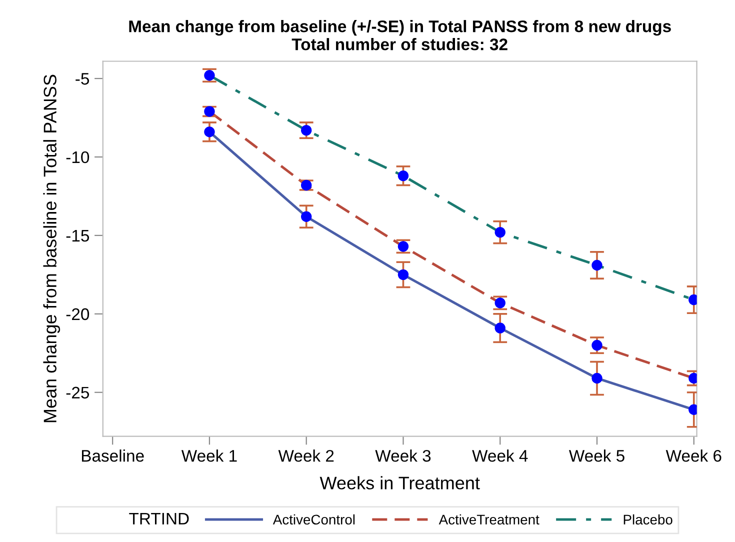 The image size is (735, 542). I want to click on chart-title: Mean change from baseline (+/-SE) in Total PANSS from 8 new drugs Total number of studies: 32, so click(400, 35).